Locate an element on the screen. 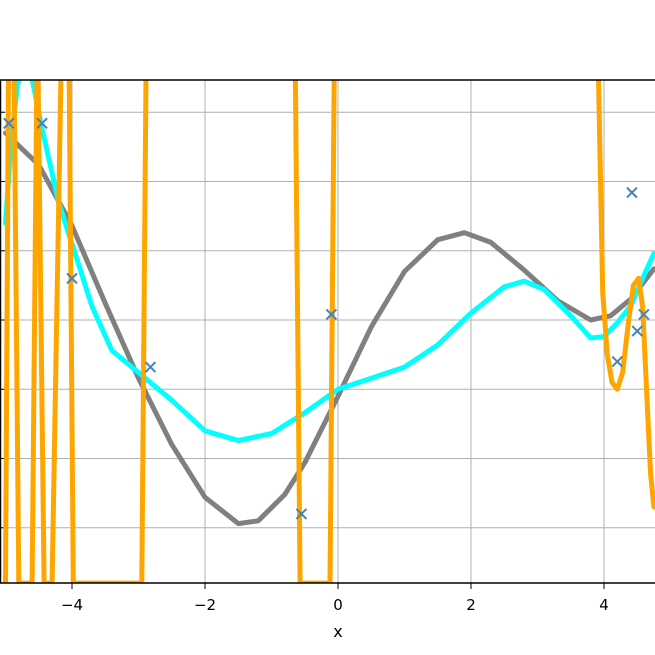  x-tick-label: −2 is located at coordinates (205, 605).